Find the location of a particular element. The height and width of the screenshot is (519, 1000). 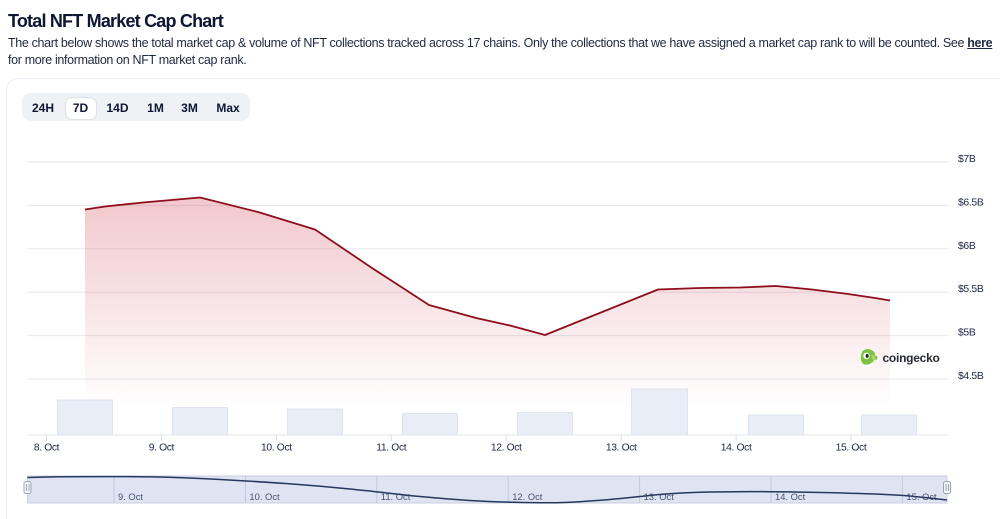

svg-text: $5B is located at coordinates (967, 333).